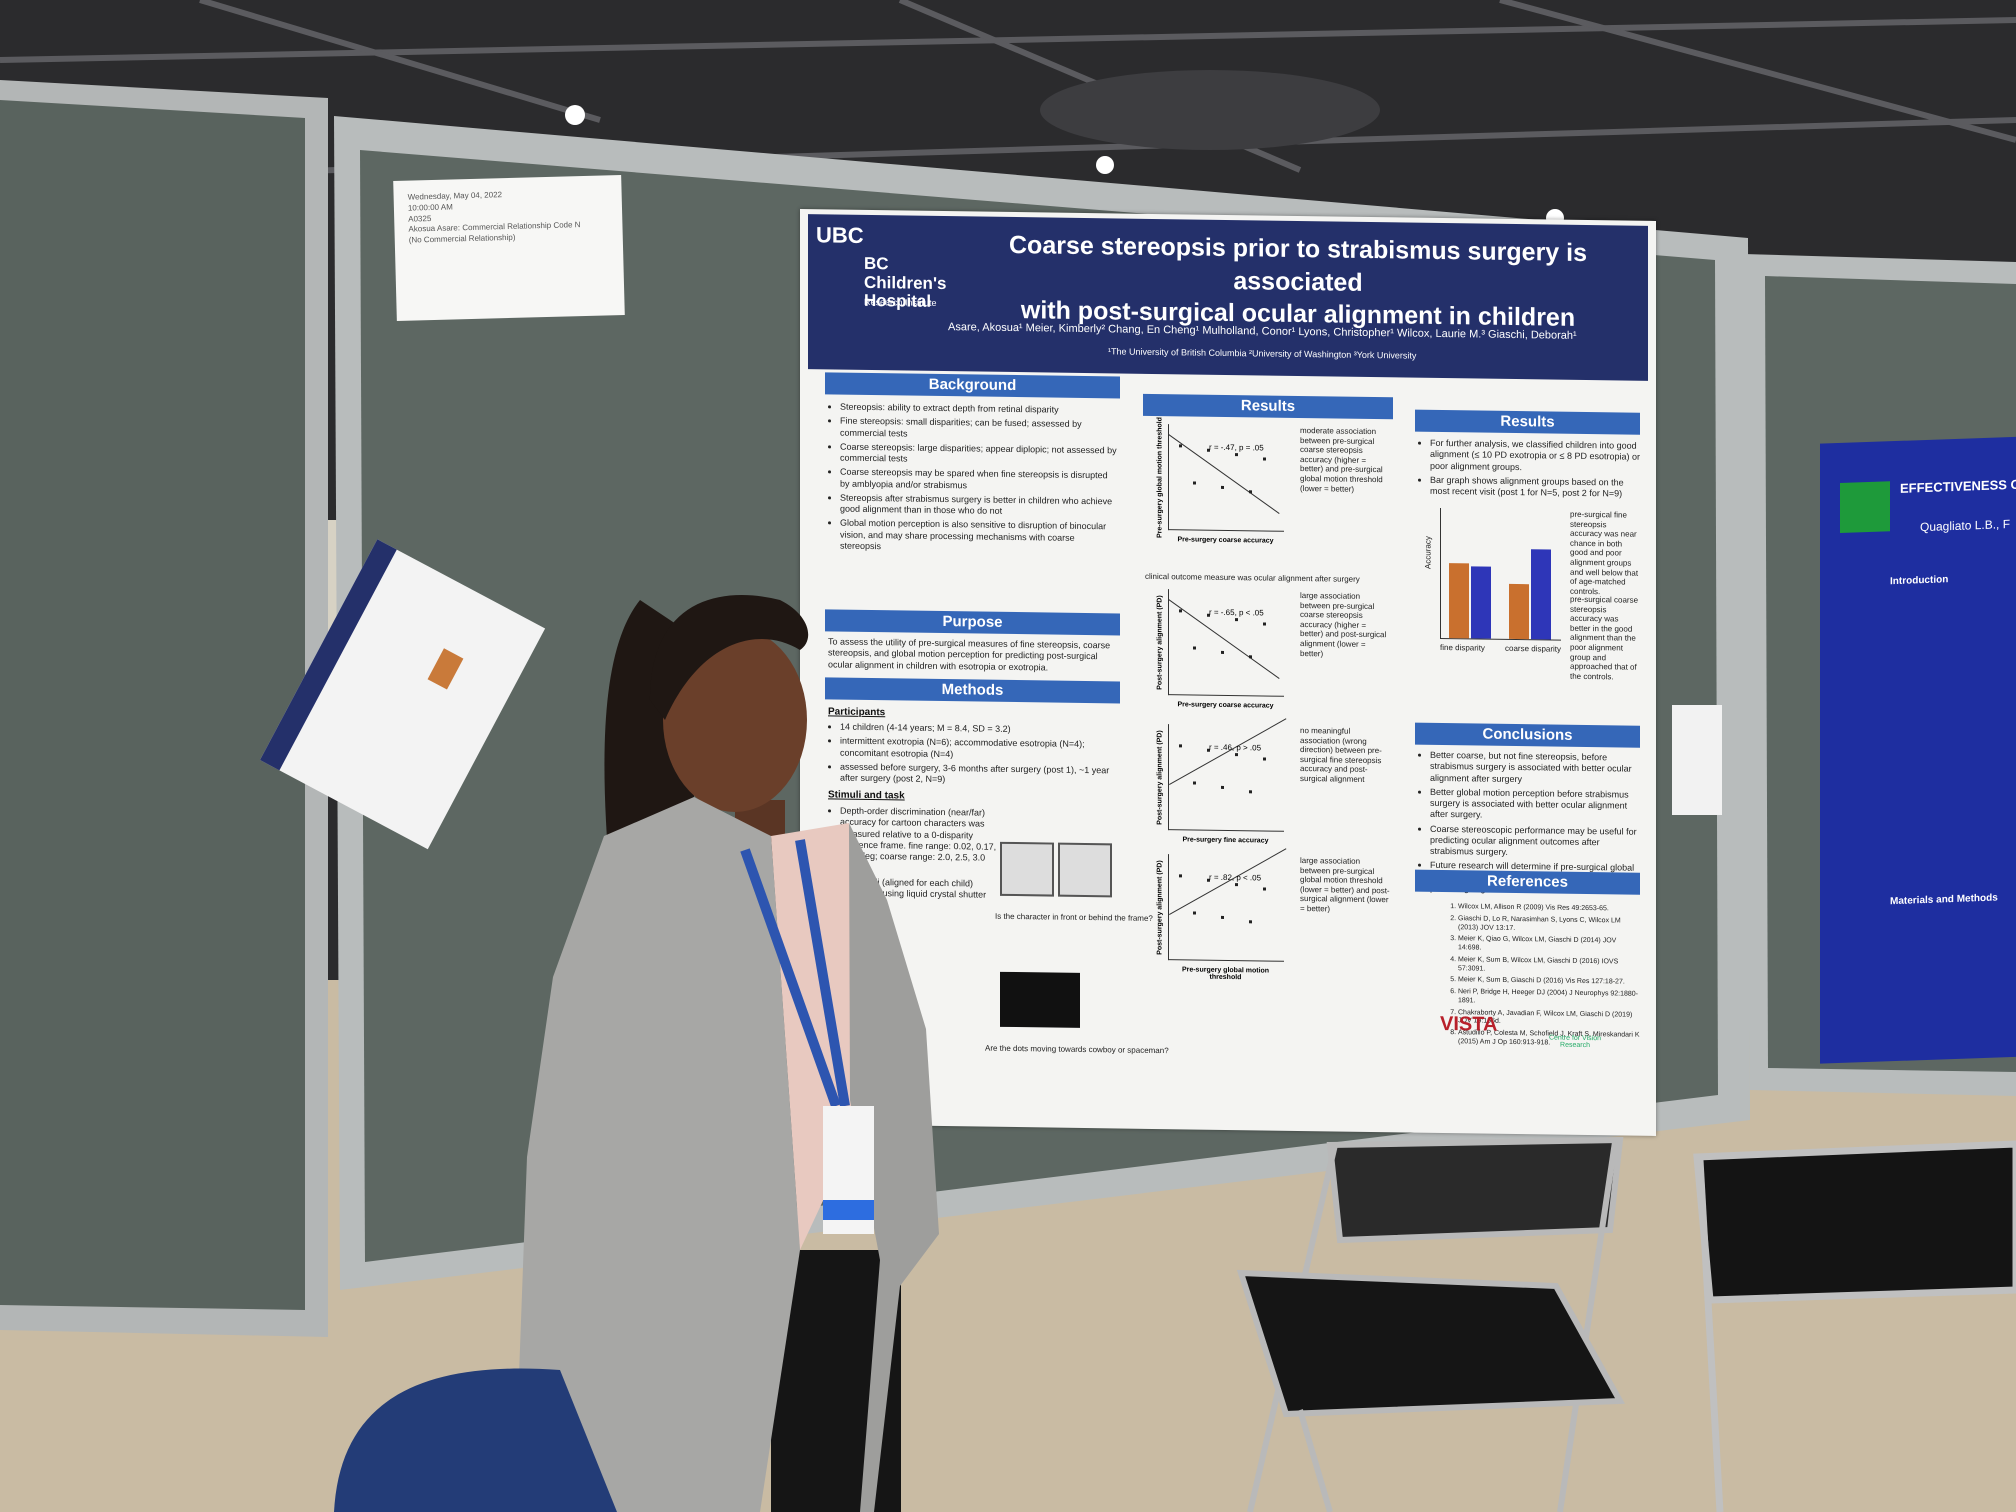  Describe the element at coordinates (403, 694) in the screenshot. I see `leaflet` at that location.